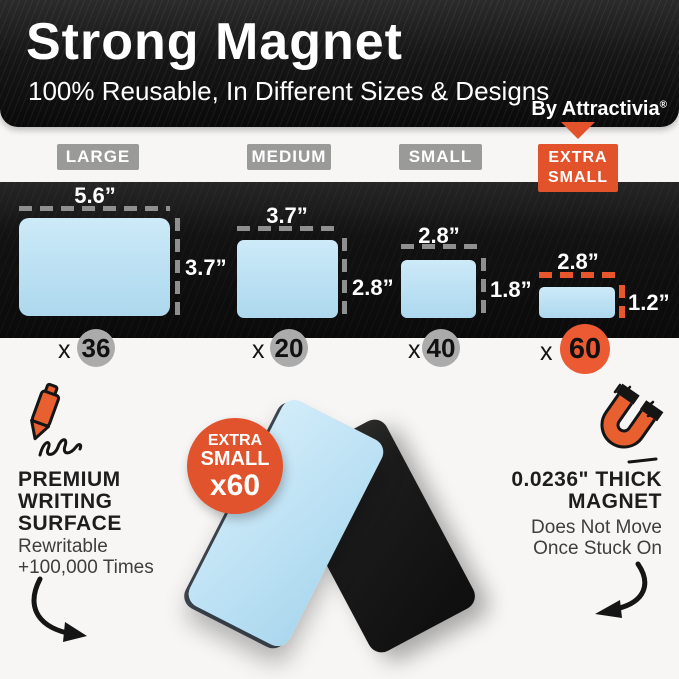  What do you see at coordinates (439, 246) in the screenshot?
I see `width-dimension-line-small` at bounding box center [439, 246].